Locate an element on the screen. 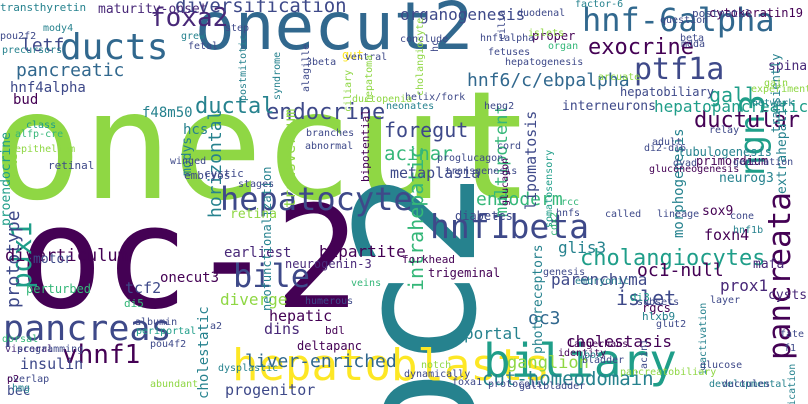  word-bec: bec is located at coordinates (19, 391).